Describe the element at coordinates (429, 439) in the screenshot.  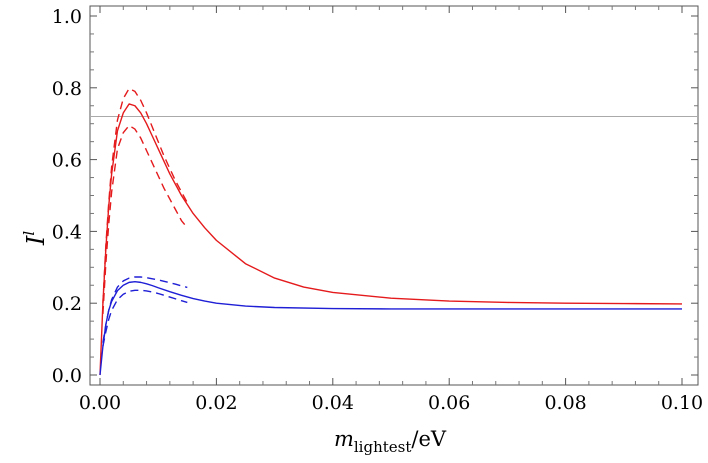
I see `x-axis-title-tail: /eV` at that location.